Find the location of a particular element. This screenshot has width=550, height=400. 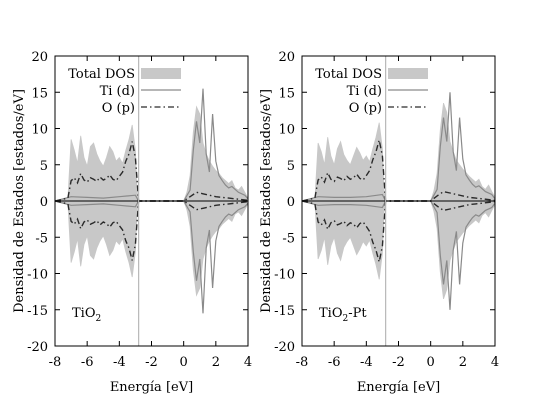

panel-label: TiO2 is located at coordinates (86, 315).